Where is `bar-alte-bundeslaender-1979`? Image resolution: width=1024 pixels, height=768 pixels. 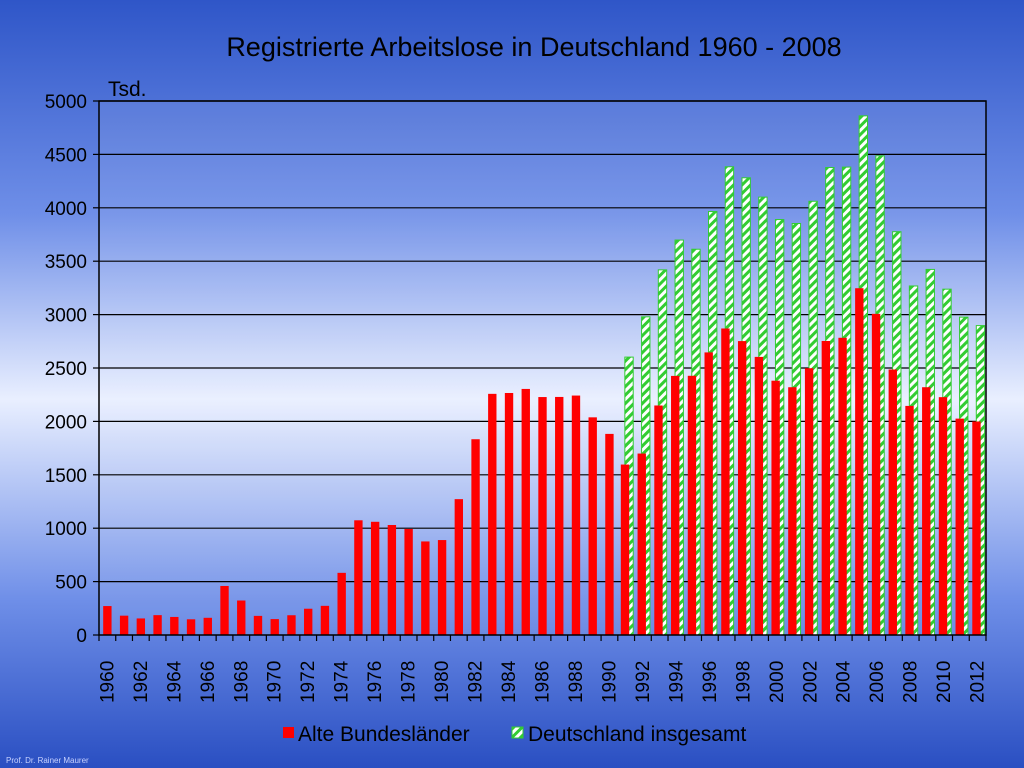
bar-alte-bundeslaender-1979 is located at coordinates (425, 588).